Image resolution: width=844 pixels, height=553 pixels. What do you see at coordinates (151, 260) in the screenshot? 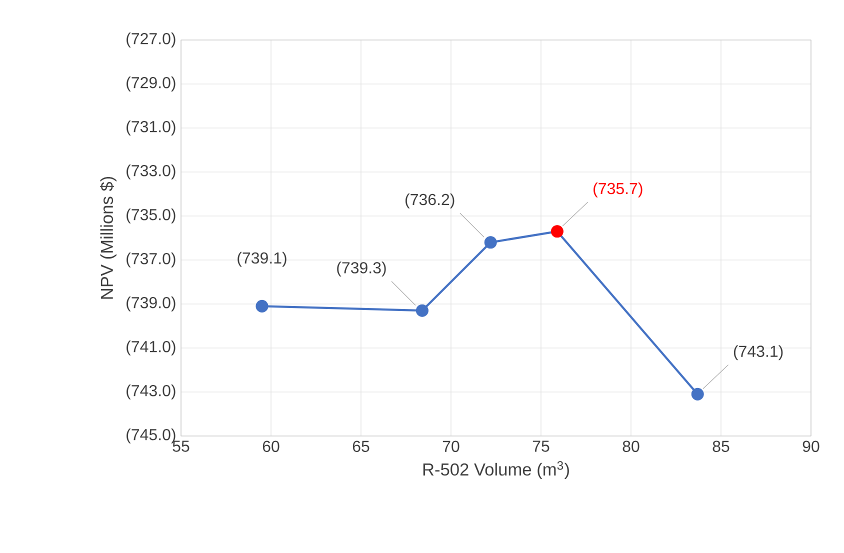
I see `y-tick-label: (737.0)` at bounding box center [151, 260].